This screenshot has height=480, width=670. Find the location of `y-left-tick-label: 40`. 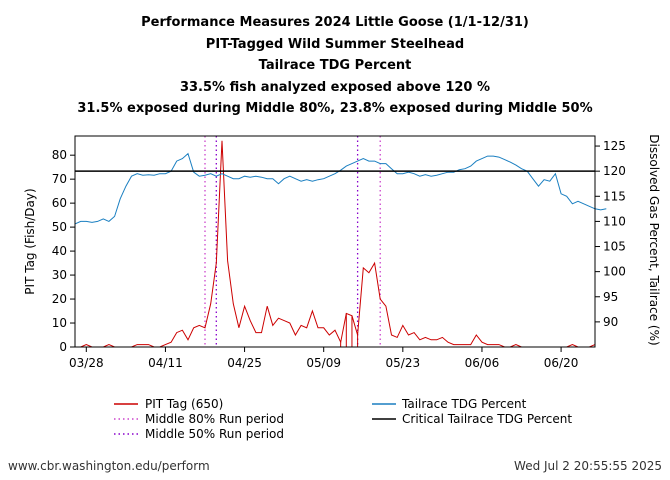

y-left-tick-label: 40 is located at coordinates (59, 251).